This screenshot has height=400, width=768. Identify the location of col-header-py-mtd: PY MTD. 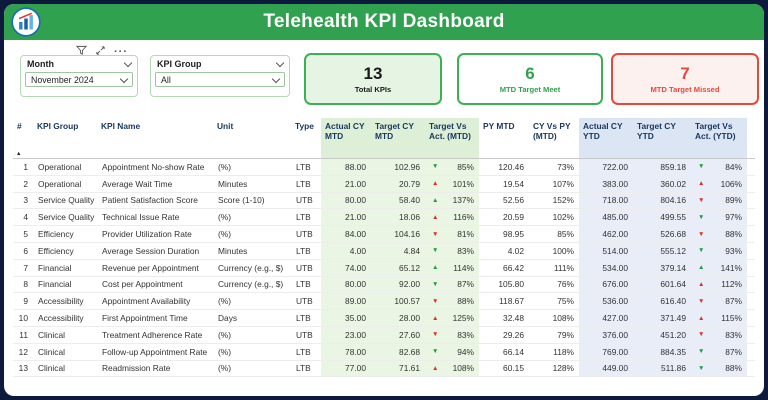
(499, 126).